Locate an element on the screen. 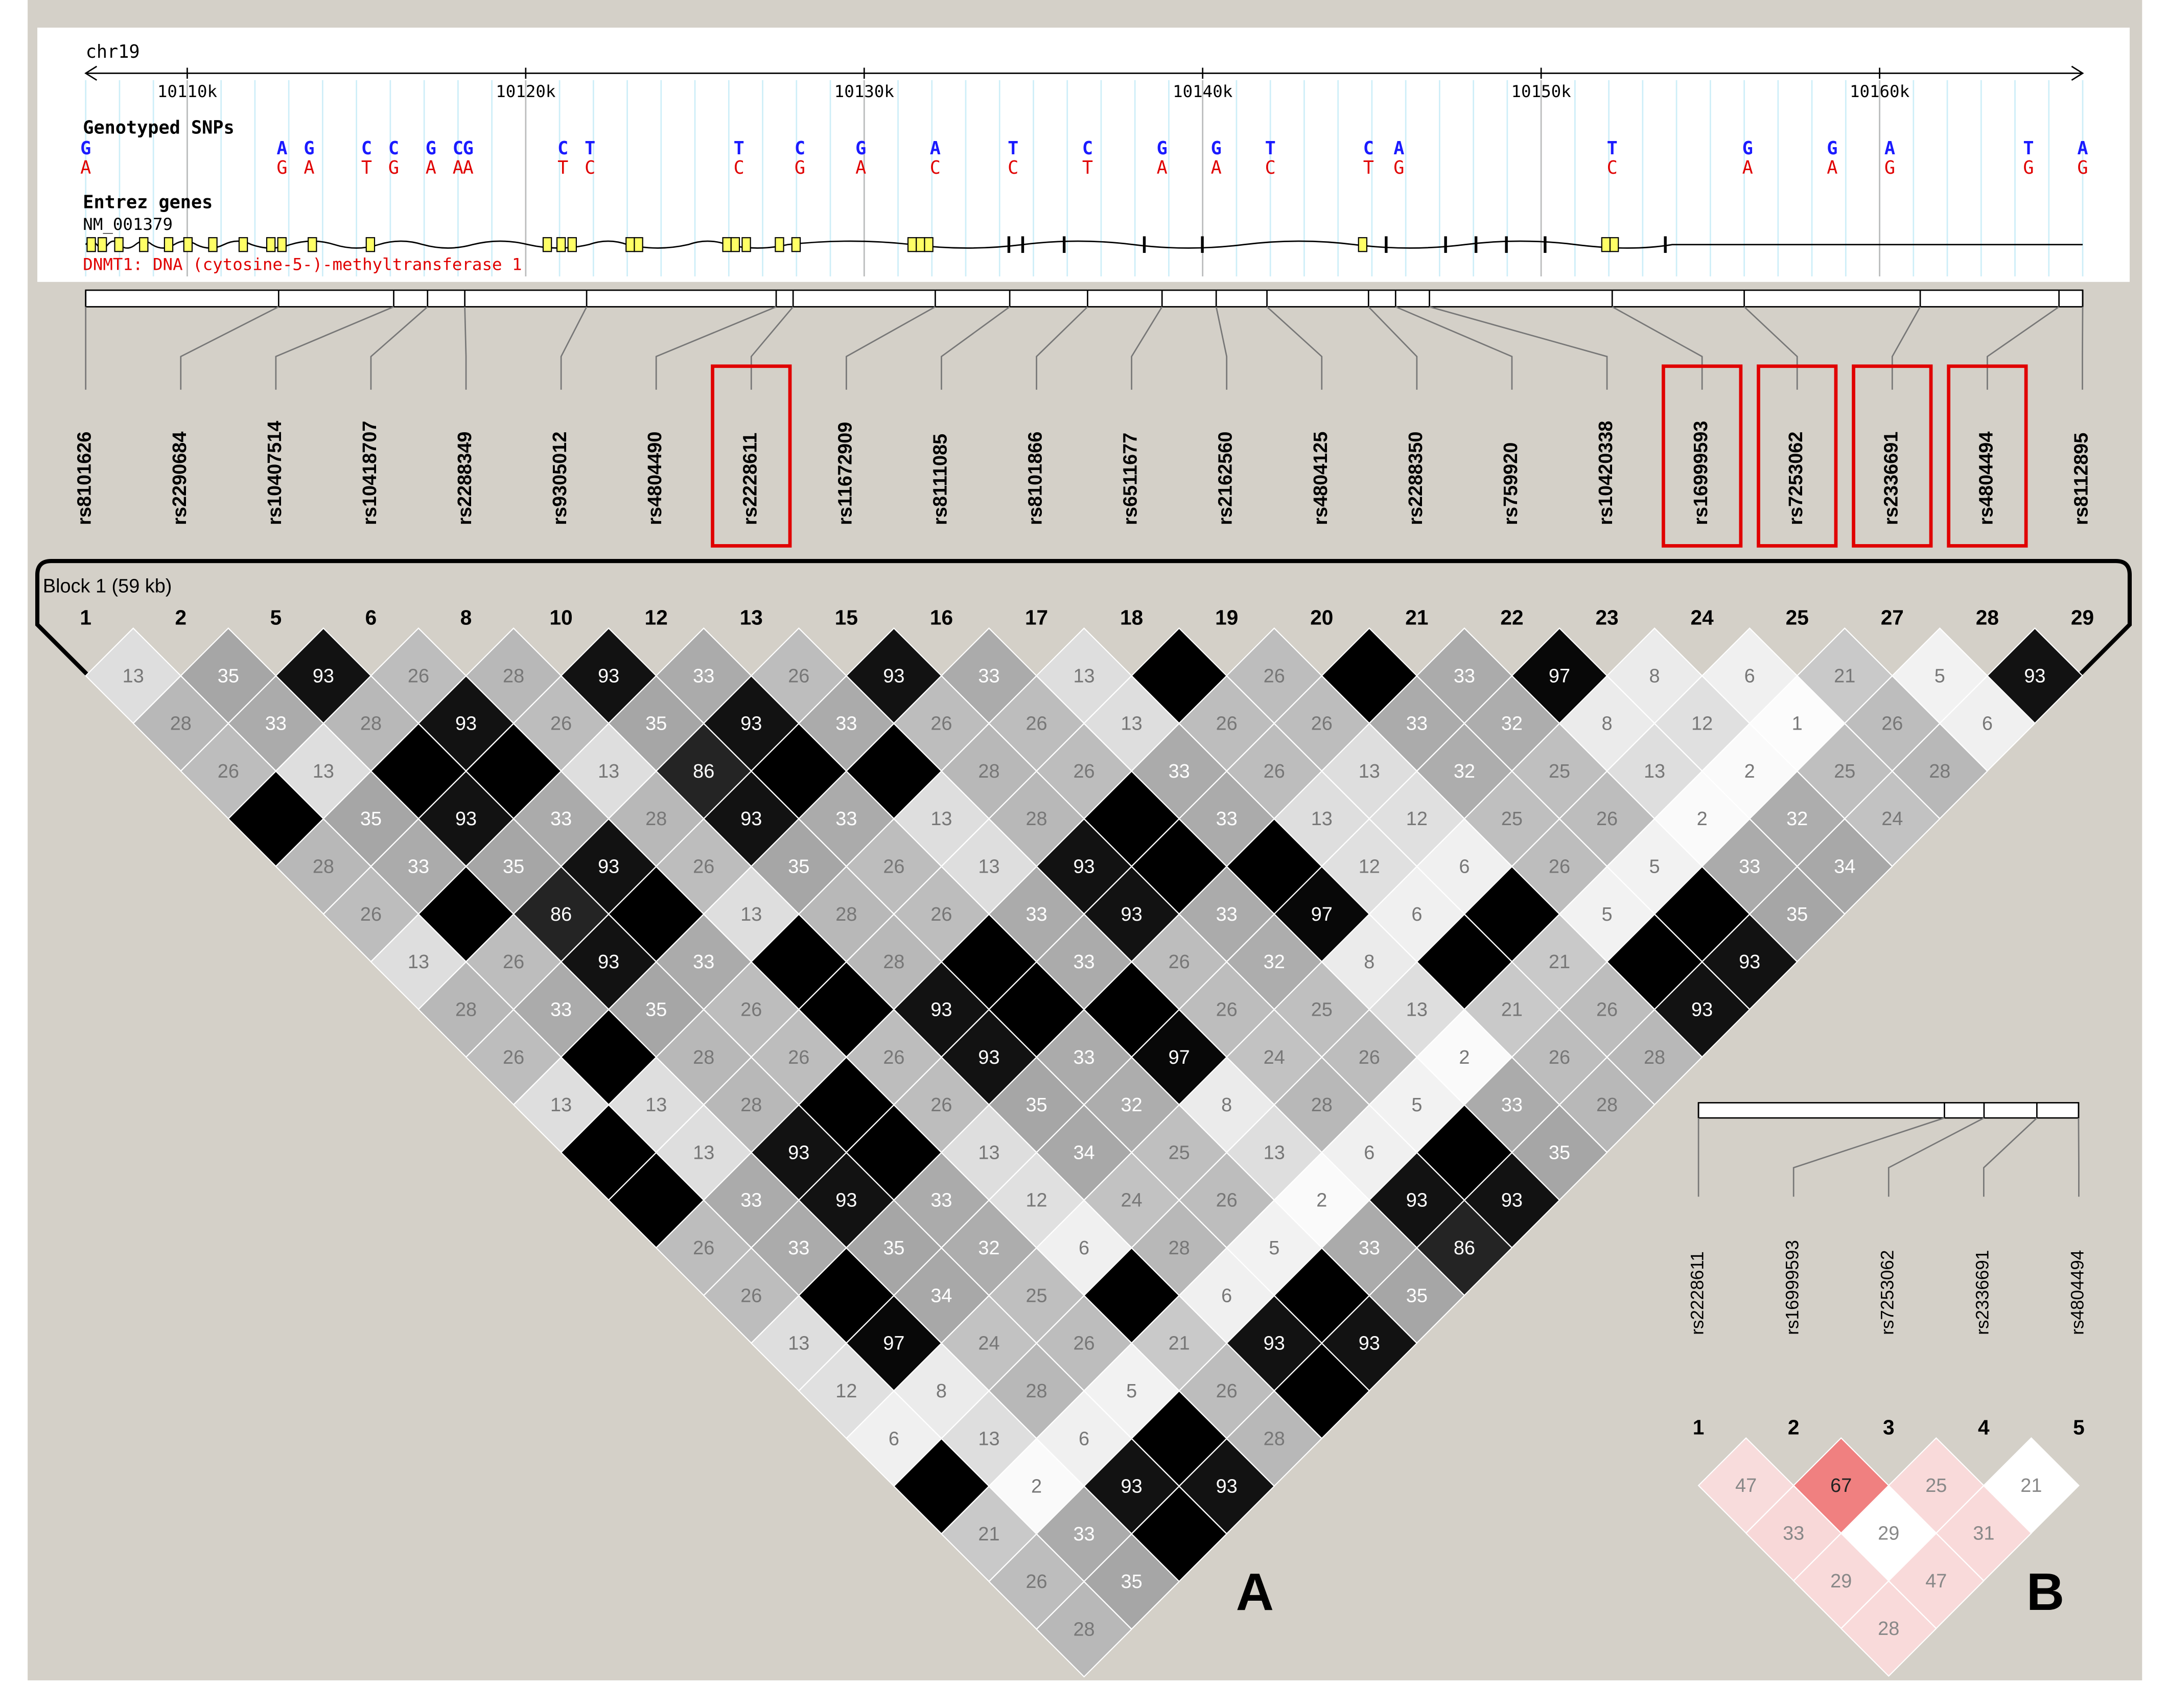  x-tick-label: 10130k is located at coordinates (865, 91).